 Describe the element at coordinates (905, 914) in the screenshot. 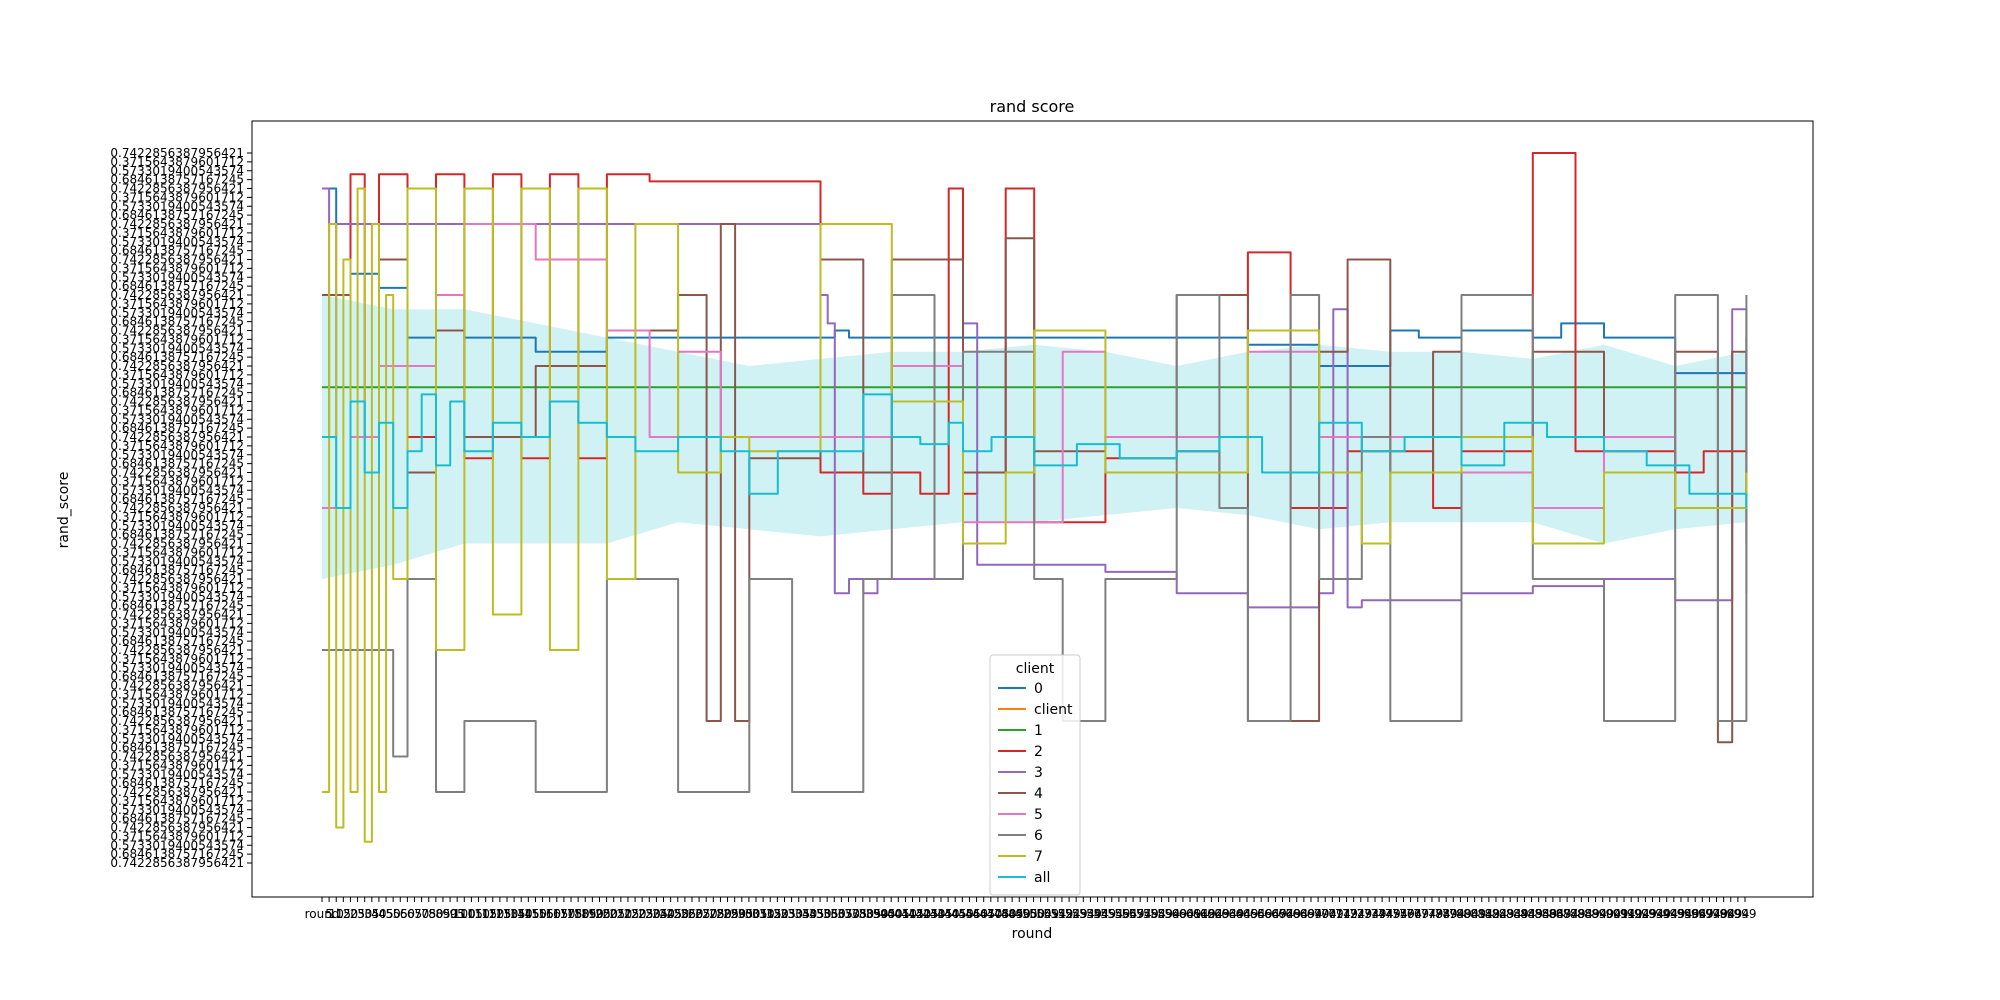

I see `x-tick-label: 410` at that location.